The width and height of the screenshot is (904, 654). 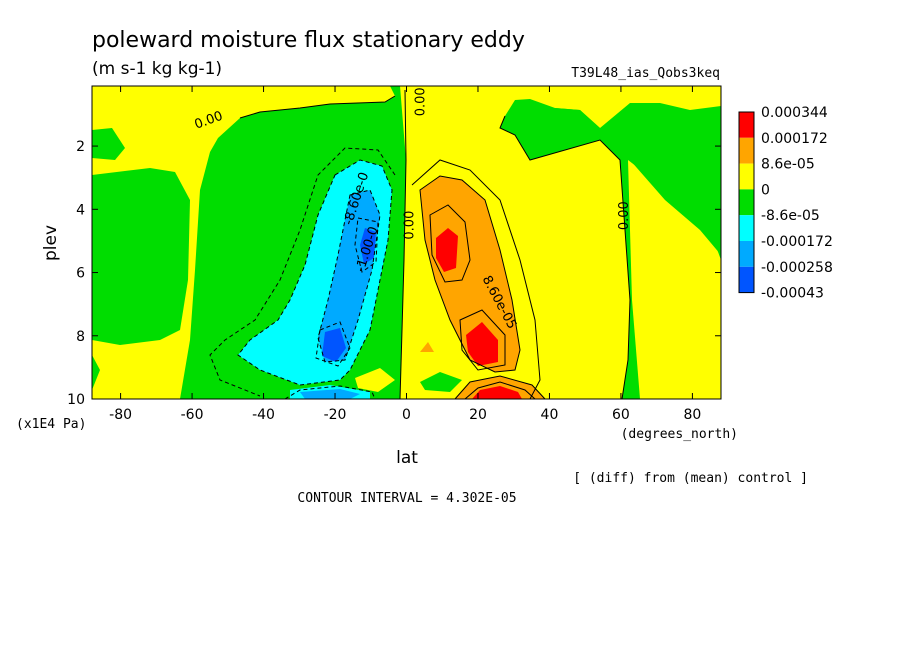 I want to click on x-tick-label: -60, so click(x=192, y=415).